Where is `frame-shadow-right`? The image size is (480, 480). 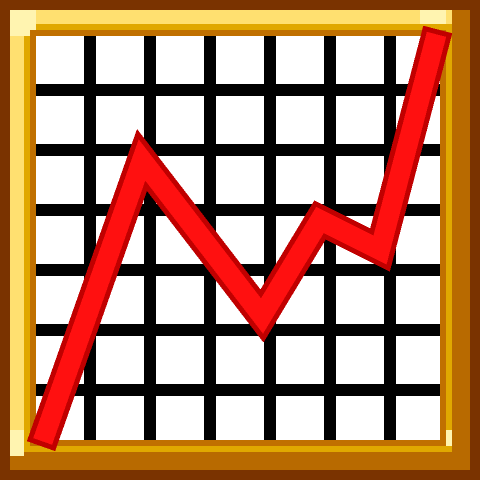
frame-shadow-right is located at coordinates (461, 240).